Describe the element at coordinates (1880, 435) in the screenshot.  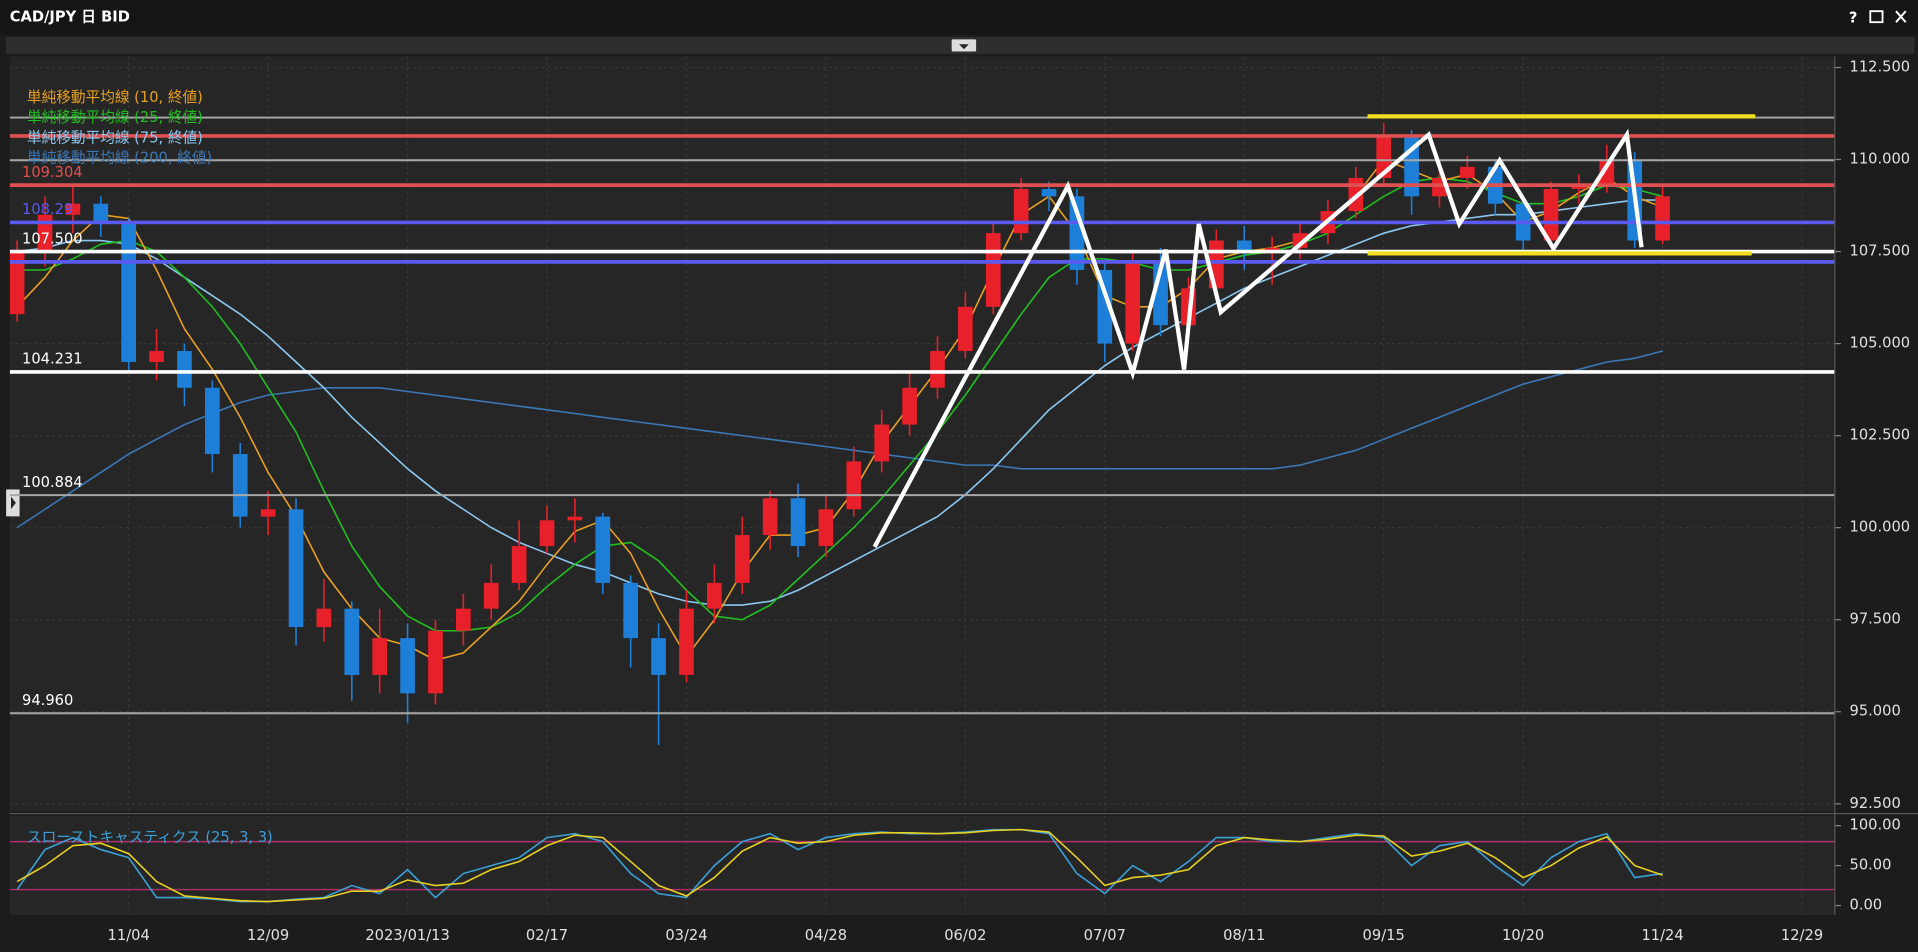
I see `y-tick-label: 102.500` at that location.